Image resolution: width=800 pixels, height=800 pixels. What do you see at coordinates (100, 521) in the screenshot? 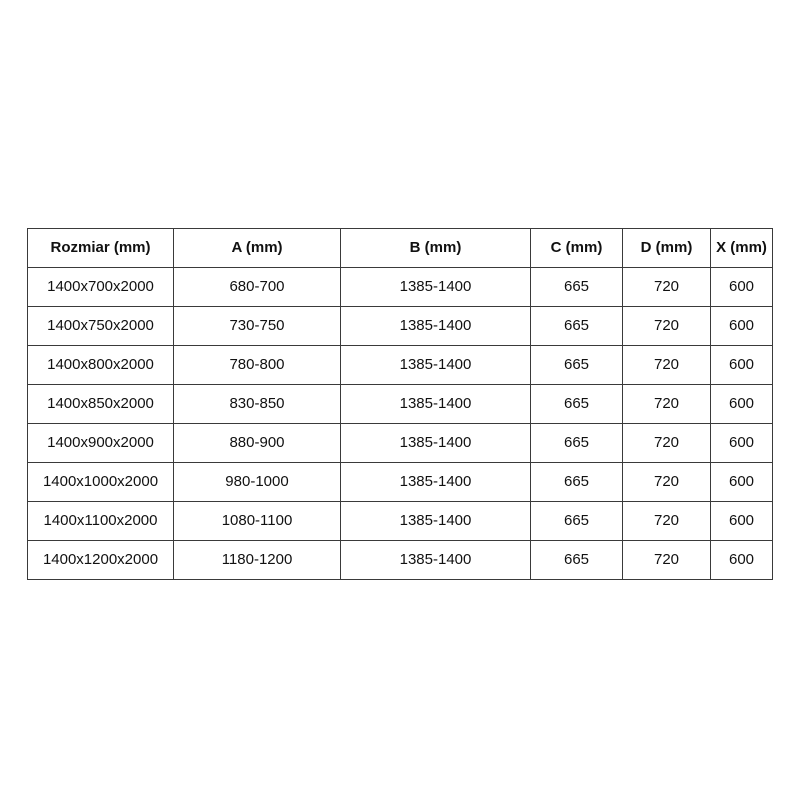
I see `cell-size: 1400x1100x2000` at bounding box center [100, 521].